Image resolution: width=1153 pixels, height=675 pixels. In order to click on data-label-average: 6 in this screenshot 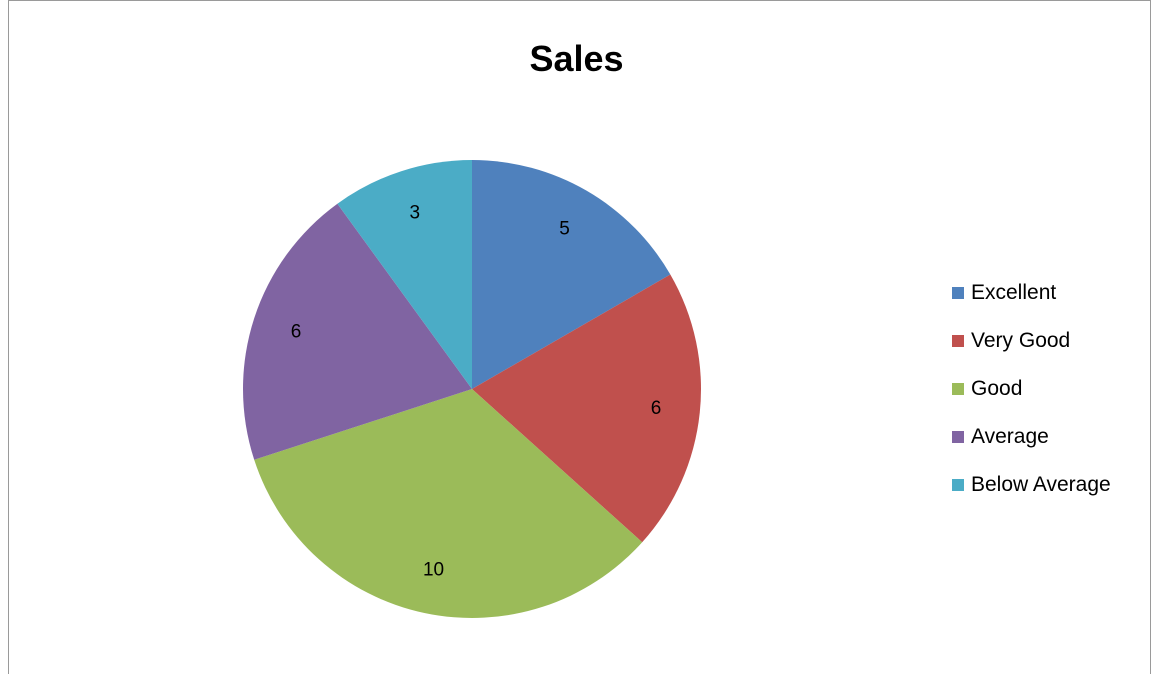, I will do `click(296, 331)`.